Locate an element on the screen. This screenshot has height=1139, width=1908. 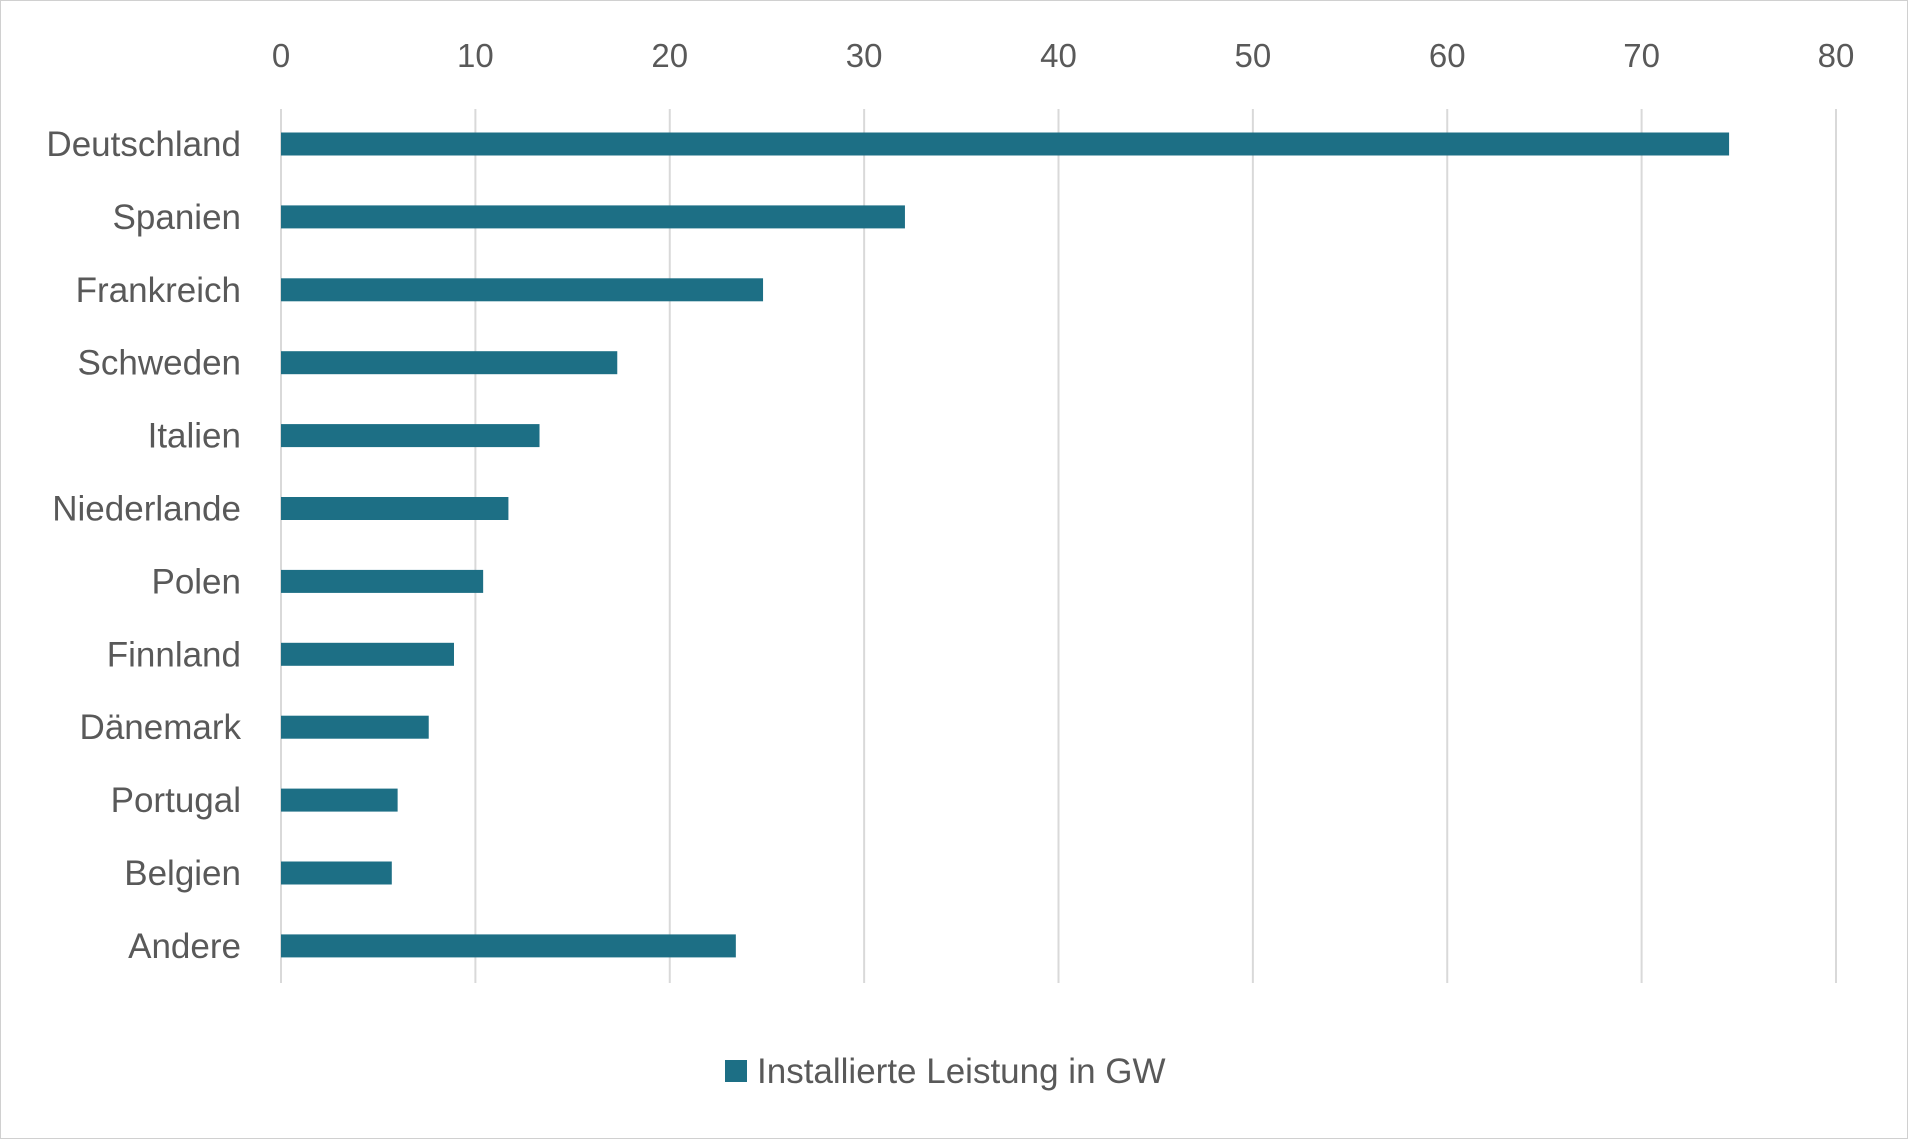
category-label-niederlande: Niederlande is located at coordinates (146, 509).